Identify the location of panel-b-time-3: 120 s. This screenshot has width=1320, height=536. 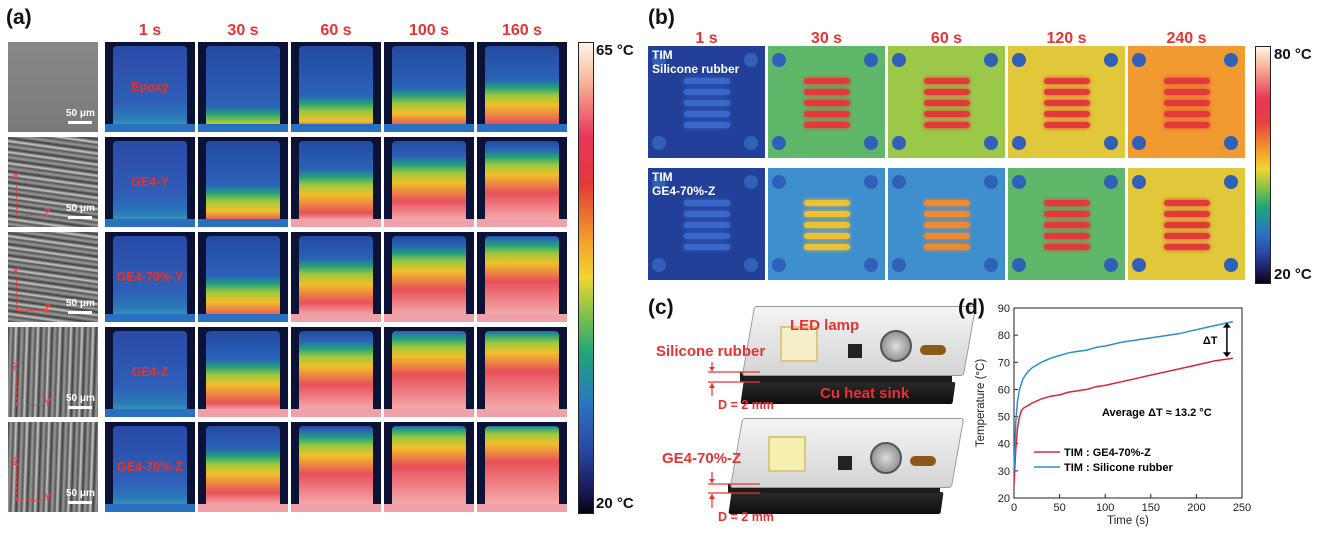
(1066, 38).